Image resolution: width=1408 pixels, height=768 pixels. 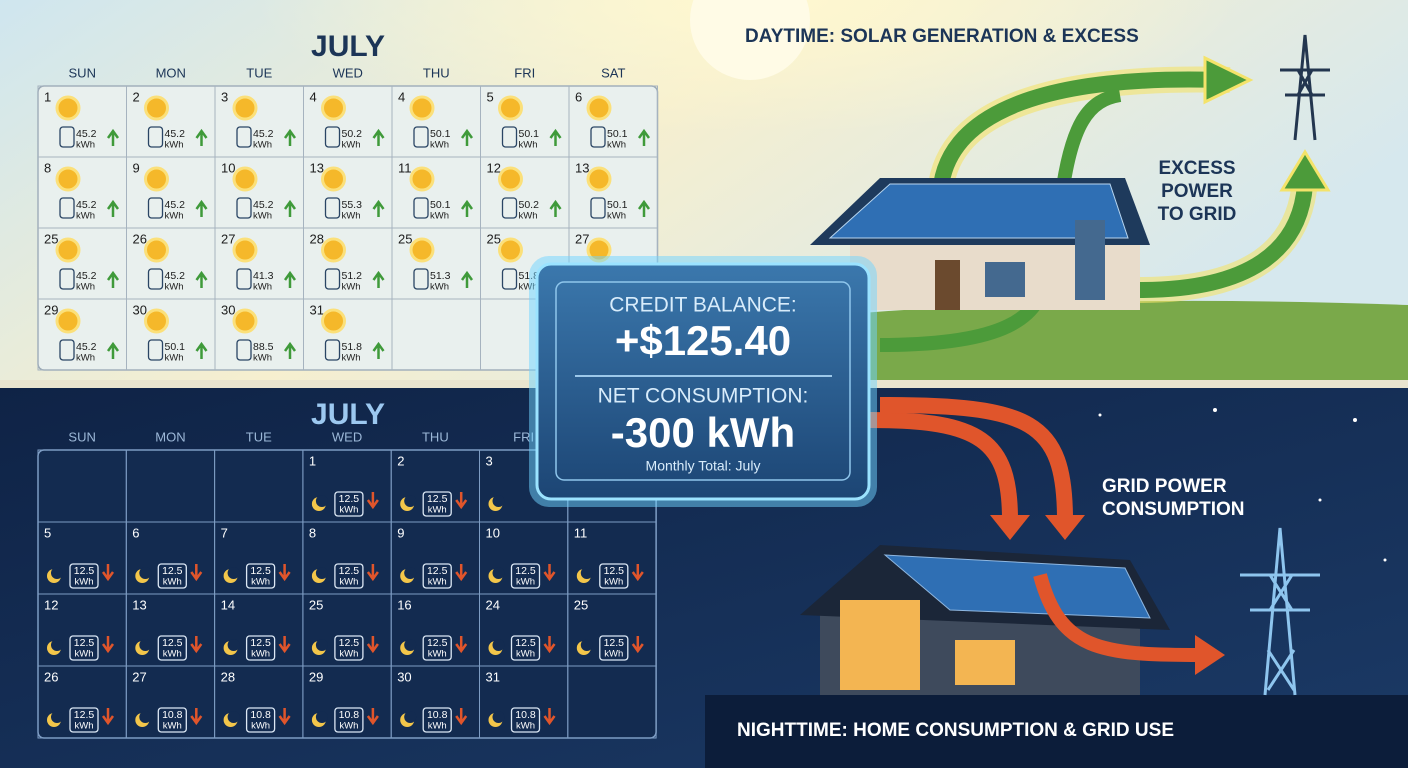 What do you see at coordinates (613, 72) in the screenshot?
I see `weekday: SAT` at bounding box center [613, 72].